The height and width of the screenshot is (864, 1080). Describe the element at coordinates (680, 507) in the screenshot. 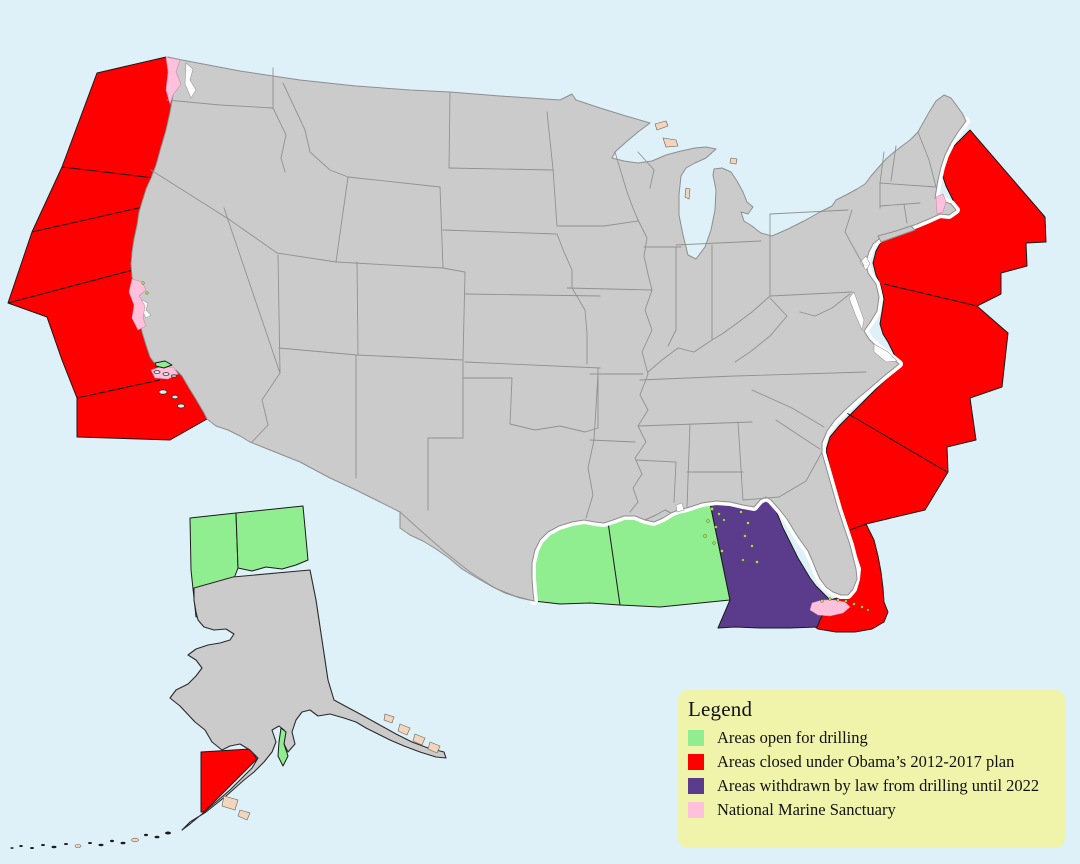

I see `mobile-bay` at that location.